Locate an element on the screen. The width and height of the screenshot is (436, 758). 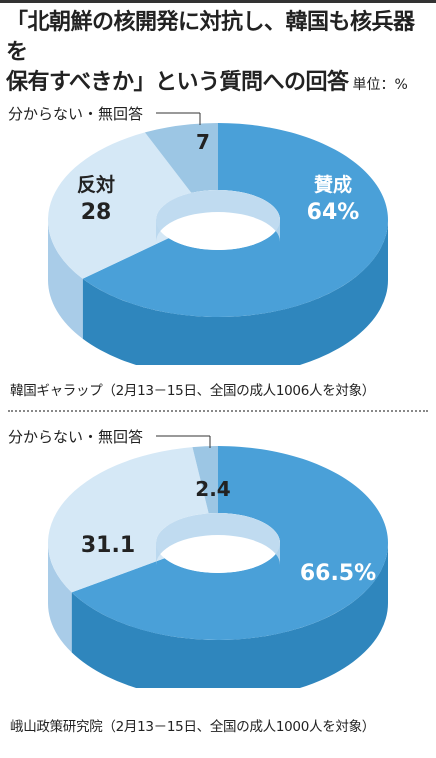
section-divider is located at coordinates (218, 411).